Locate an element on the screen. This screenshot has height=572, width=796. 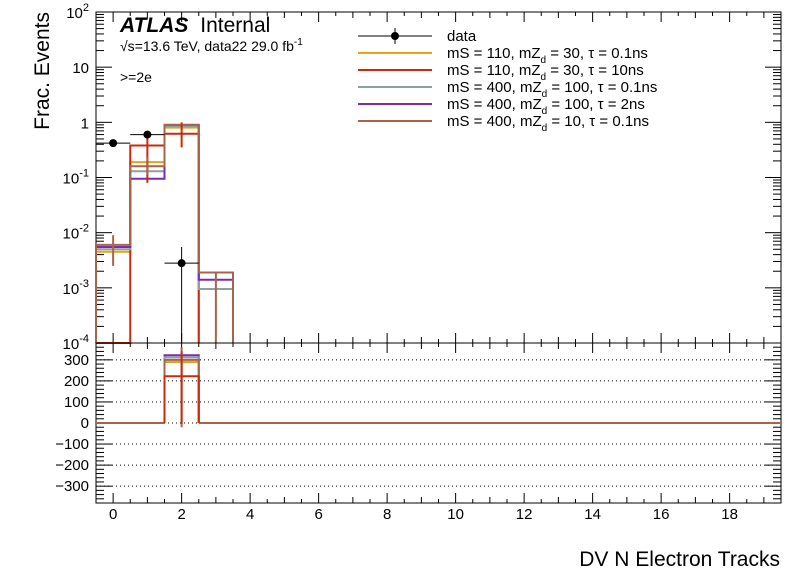
legend-label-2: mS = 110, mZd = 30, τ = 10ns is located at coordinates (545, 72).